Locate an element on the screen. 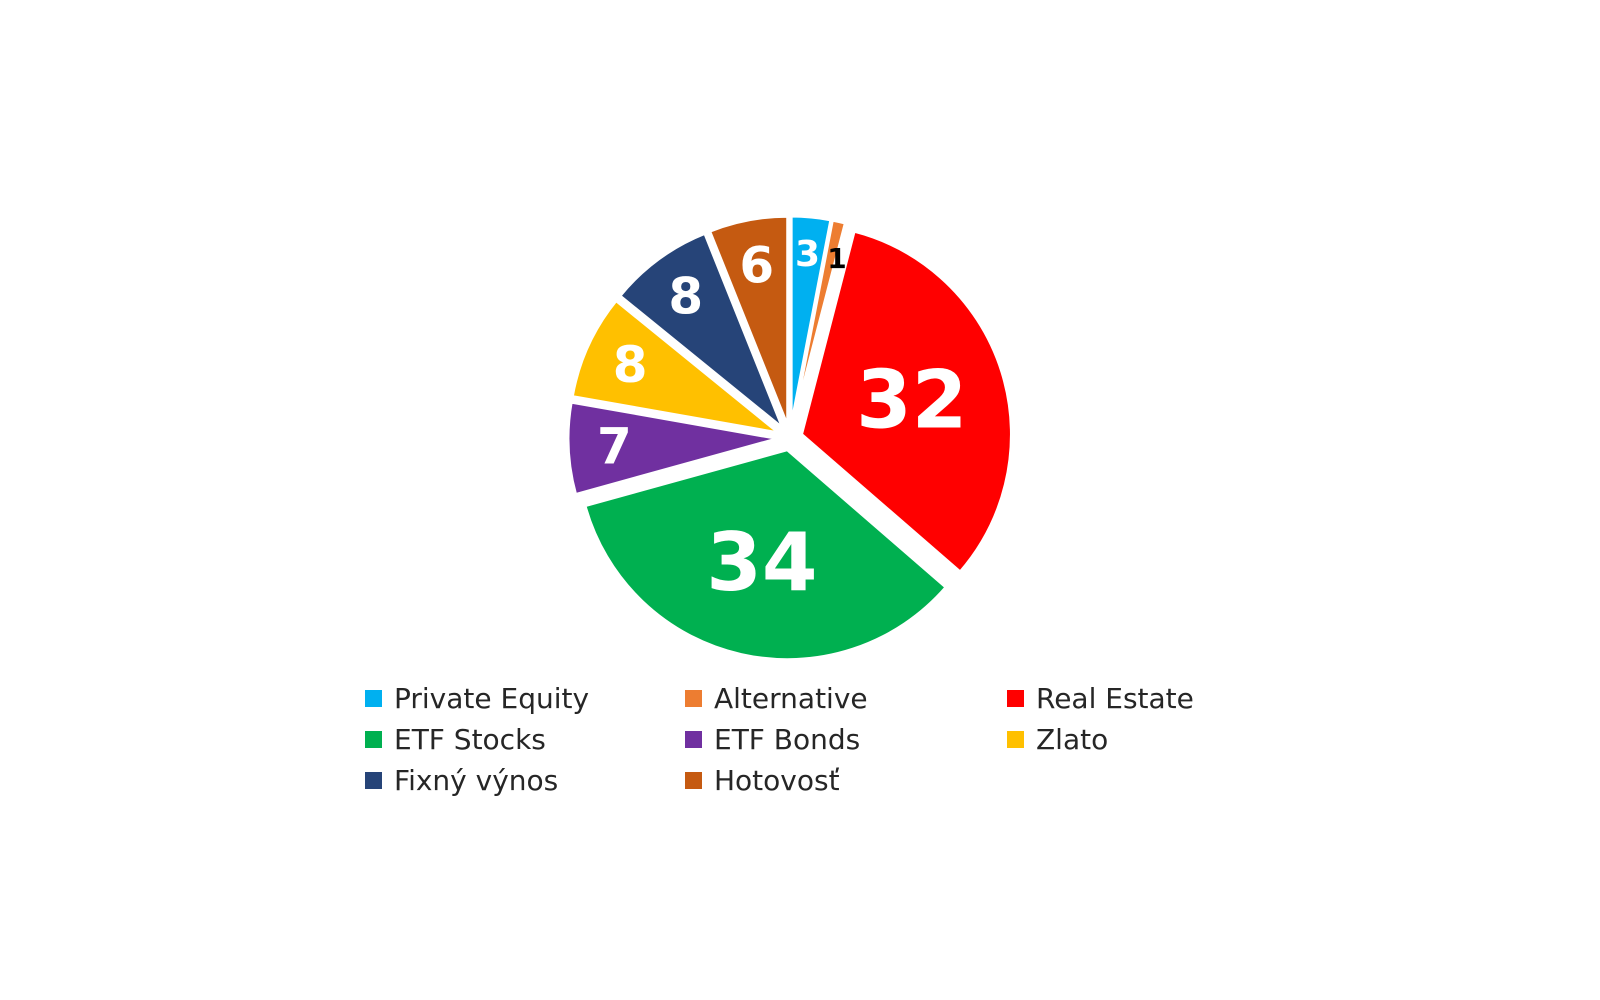  pie-slice-fixny-vynos is located at coordinates (702, 332).